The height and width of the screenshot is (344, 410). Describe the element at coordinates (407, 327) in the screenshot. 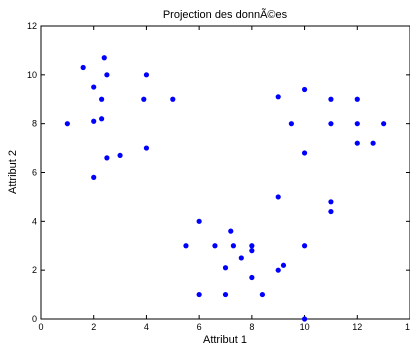

I see `x-tick-label: 14` at that location.